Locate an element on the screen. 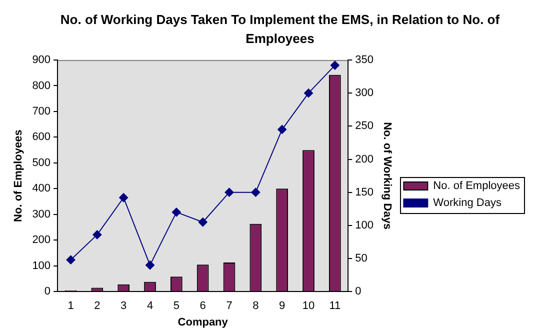 This screenshot has width=546, height=335. y-tick-label: 300 is located at coordinates (41, 214).